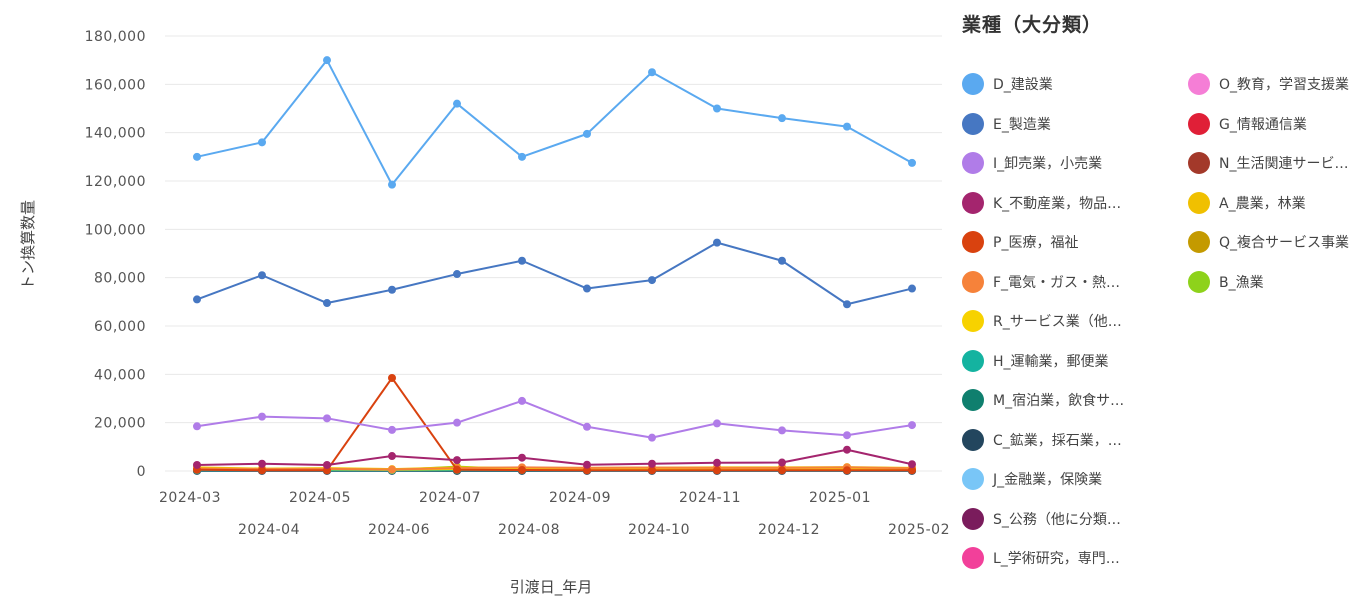  What do you see at coordinates (1032, 163) in the screenshot?
I see `legend-item: I_卸売業，小売業` at bounding box center [1032, 163].